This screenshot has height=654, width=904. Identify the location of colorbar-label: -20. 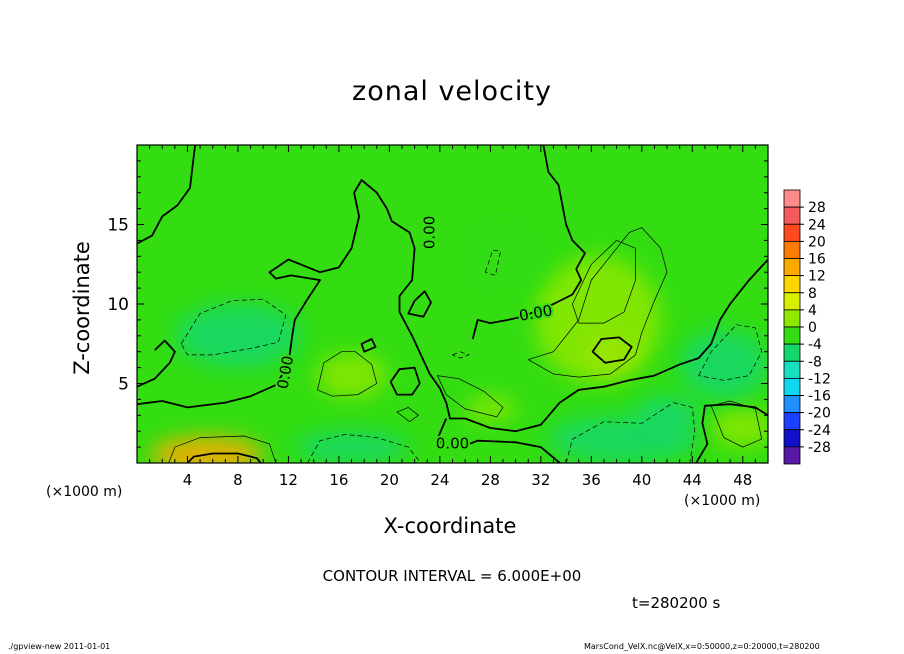
(819, 414).